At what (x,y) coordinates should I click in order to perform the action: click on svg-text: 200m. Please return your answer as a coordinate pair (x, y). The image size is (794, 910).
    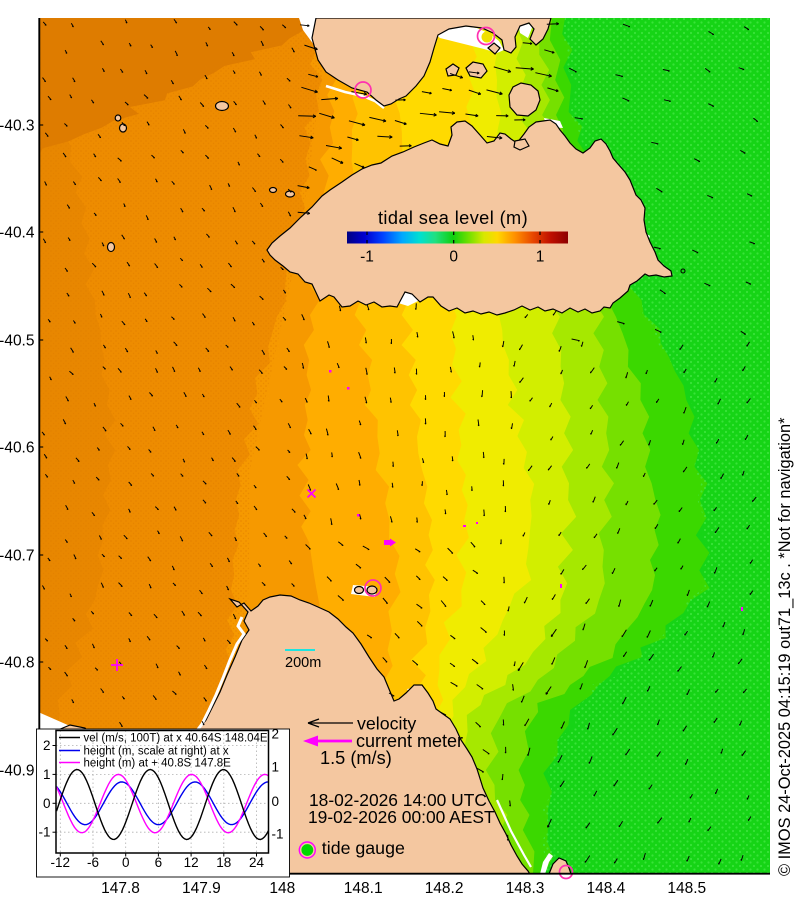
    Looking at the image, I should click on (303, 663).